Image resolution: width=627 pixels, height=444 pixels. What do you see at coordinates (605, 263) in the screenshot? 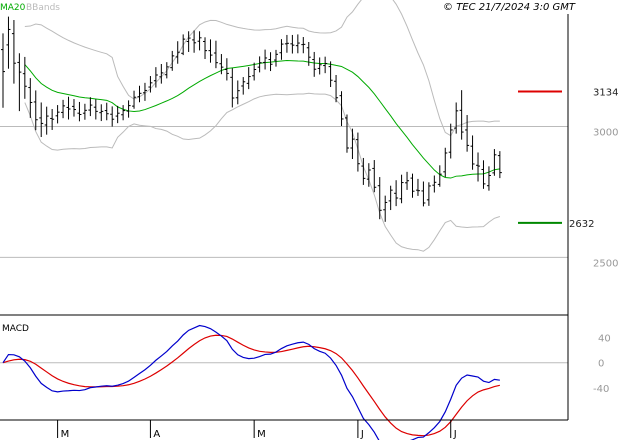
I see `price-tick-label: 2500` at bounding box center [605, 263].